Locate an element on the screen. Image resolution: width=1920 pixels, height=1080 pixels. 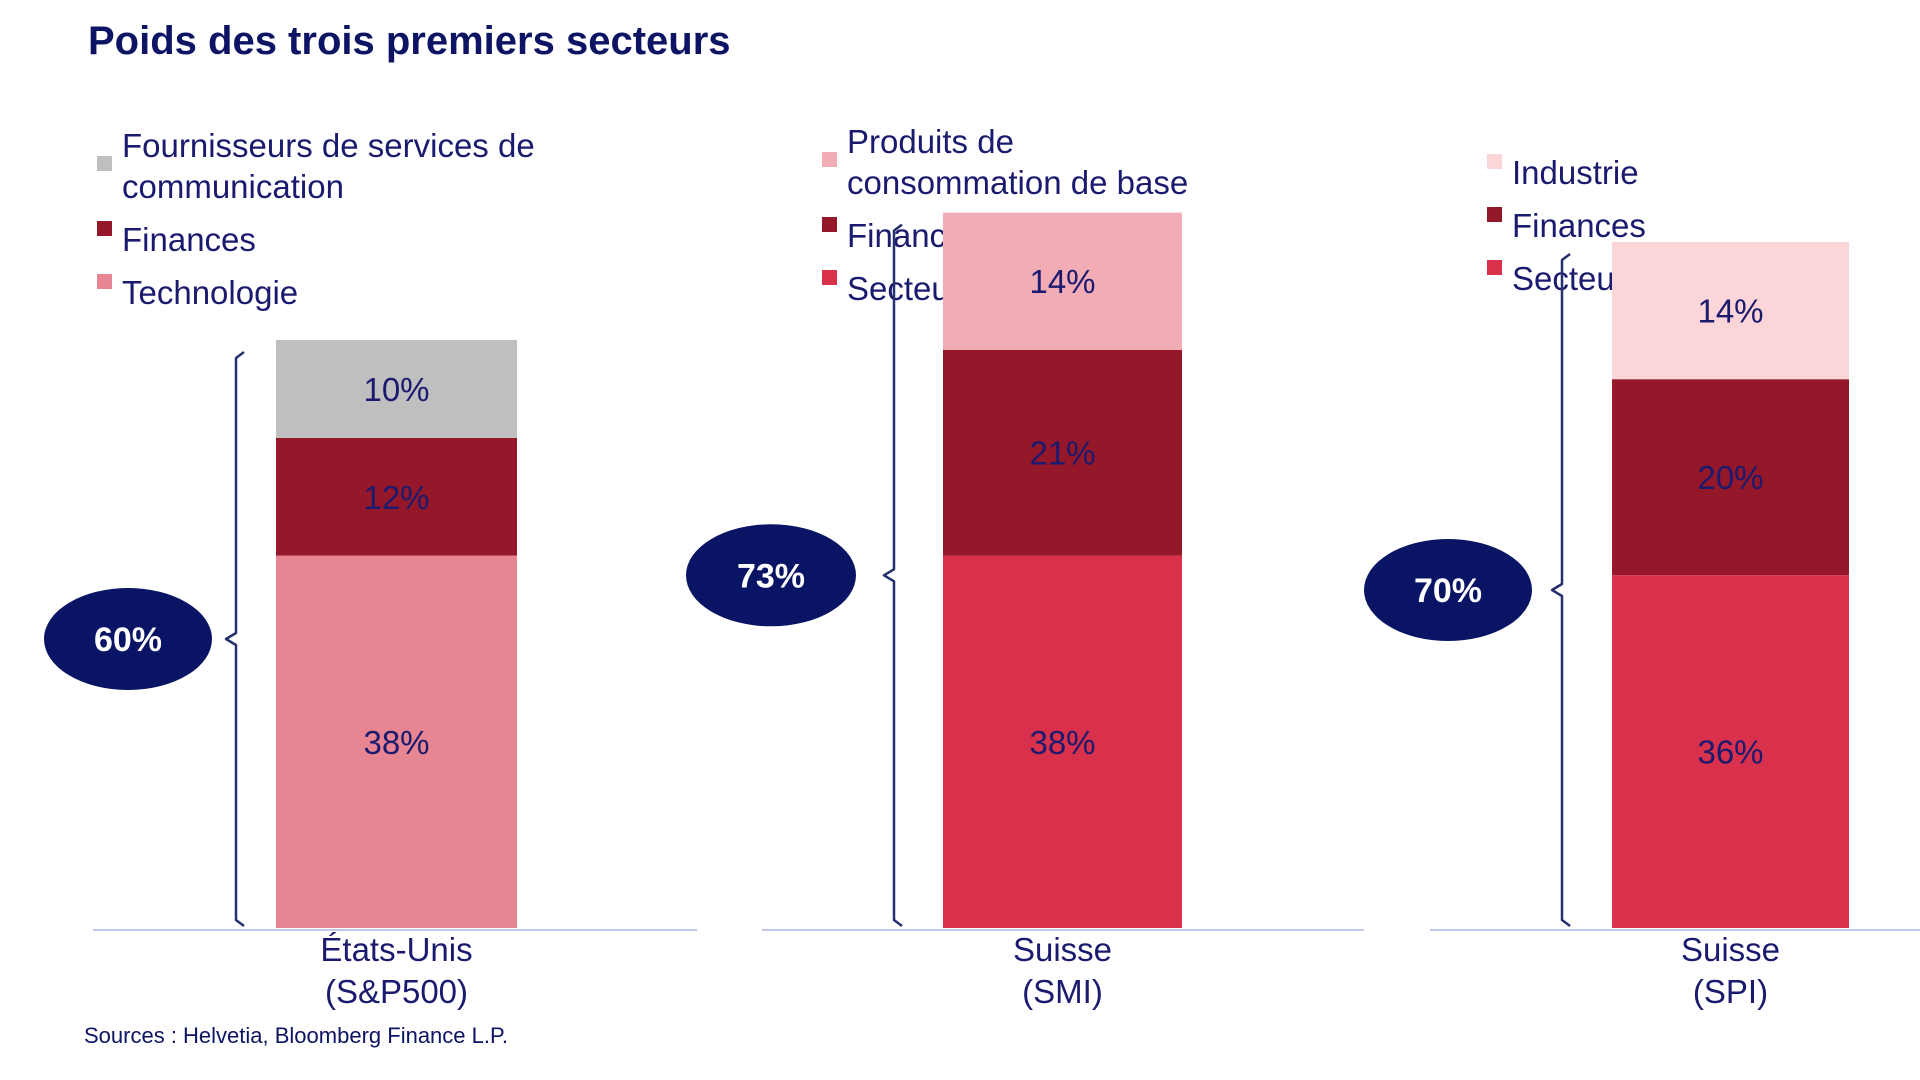
legend-item: Industrie is located at coordinates (1563, 172).